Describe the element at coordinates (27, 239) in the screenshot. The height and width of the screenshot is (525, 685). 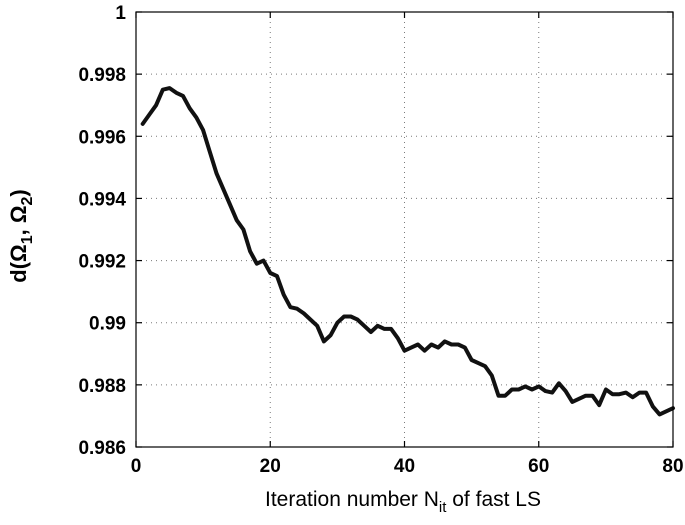
I see `y-axis-label-sub1: 1` at that location.